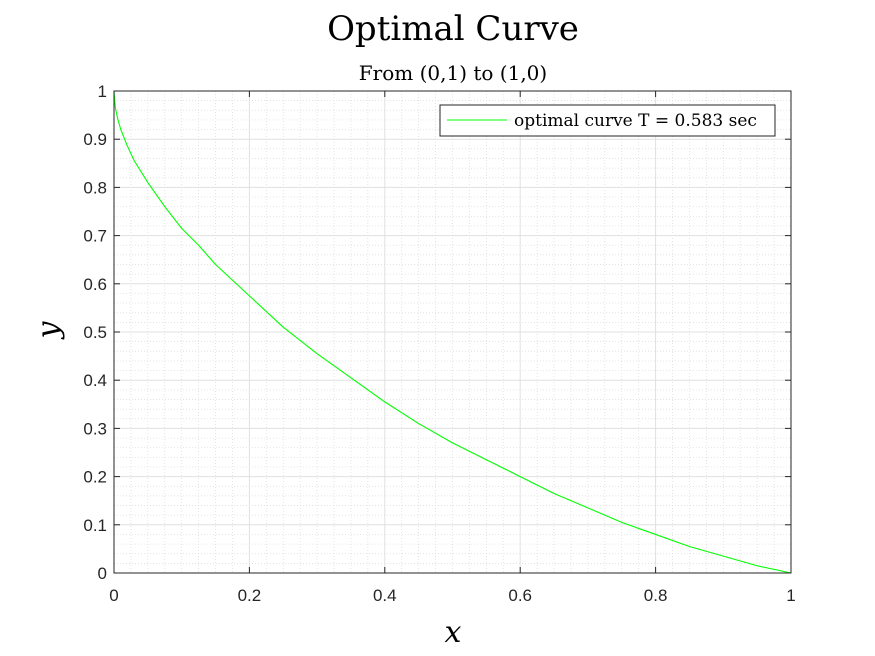 The width and height of the screenshot is (875, 656). I want to click on y-tick-label: 0.7, so click(95, 236).